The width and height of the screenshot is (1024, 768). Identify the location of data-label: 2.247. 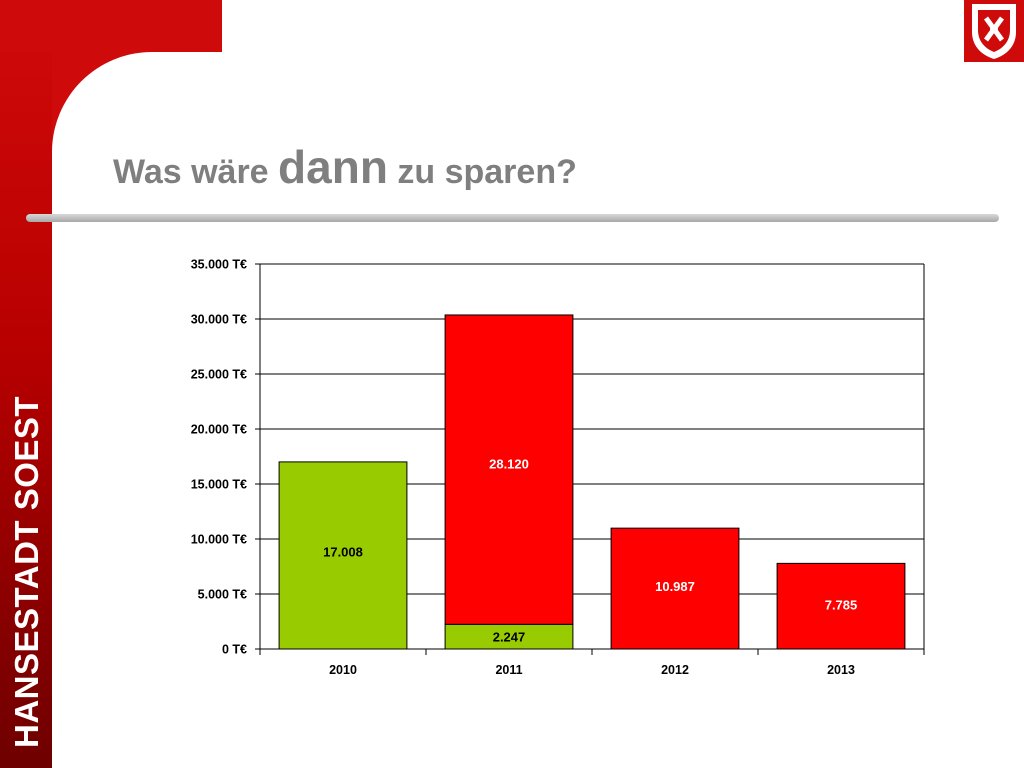
(509, 637).